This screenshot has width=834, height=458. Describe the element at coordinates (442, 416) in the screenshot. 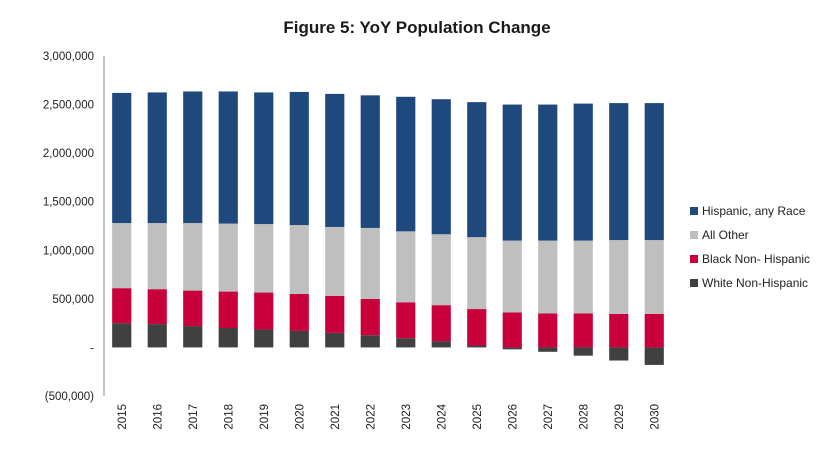

I see `x-tick-label: 2024` at that location.